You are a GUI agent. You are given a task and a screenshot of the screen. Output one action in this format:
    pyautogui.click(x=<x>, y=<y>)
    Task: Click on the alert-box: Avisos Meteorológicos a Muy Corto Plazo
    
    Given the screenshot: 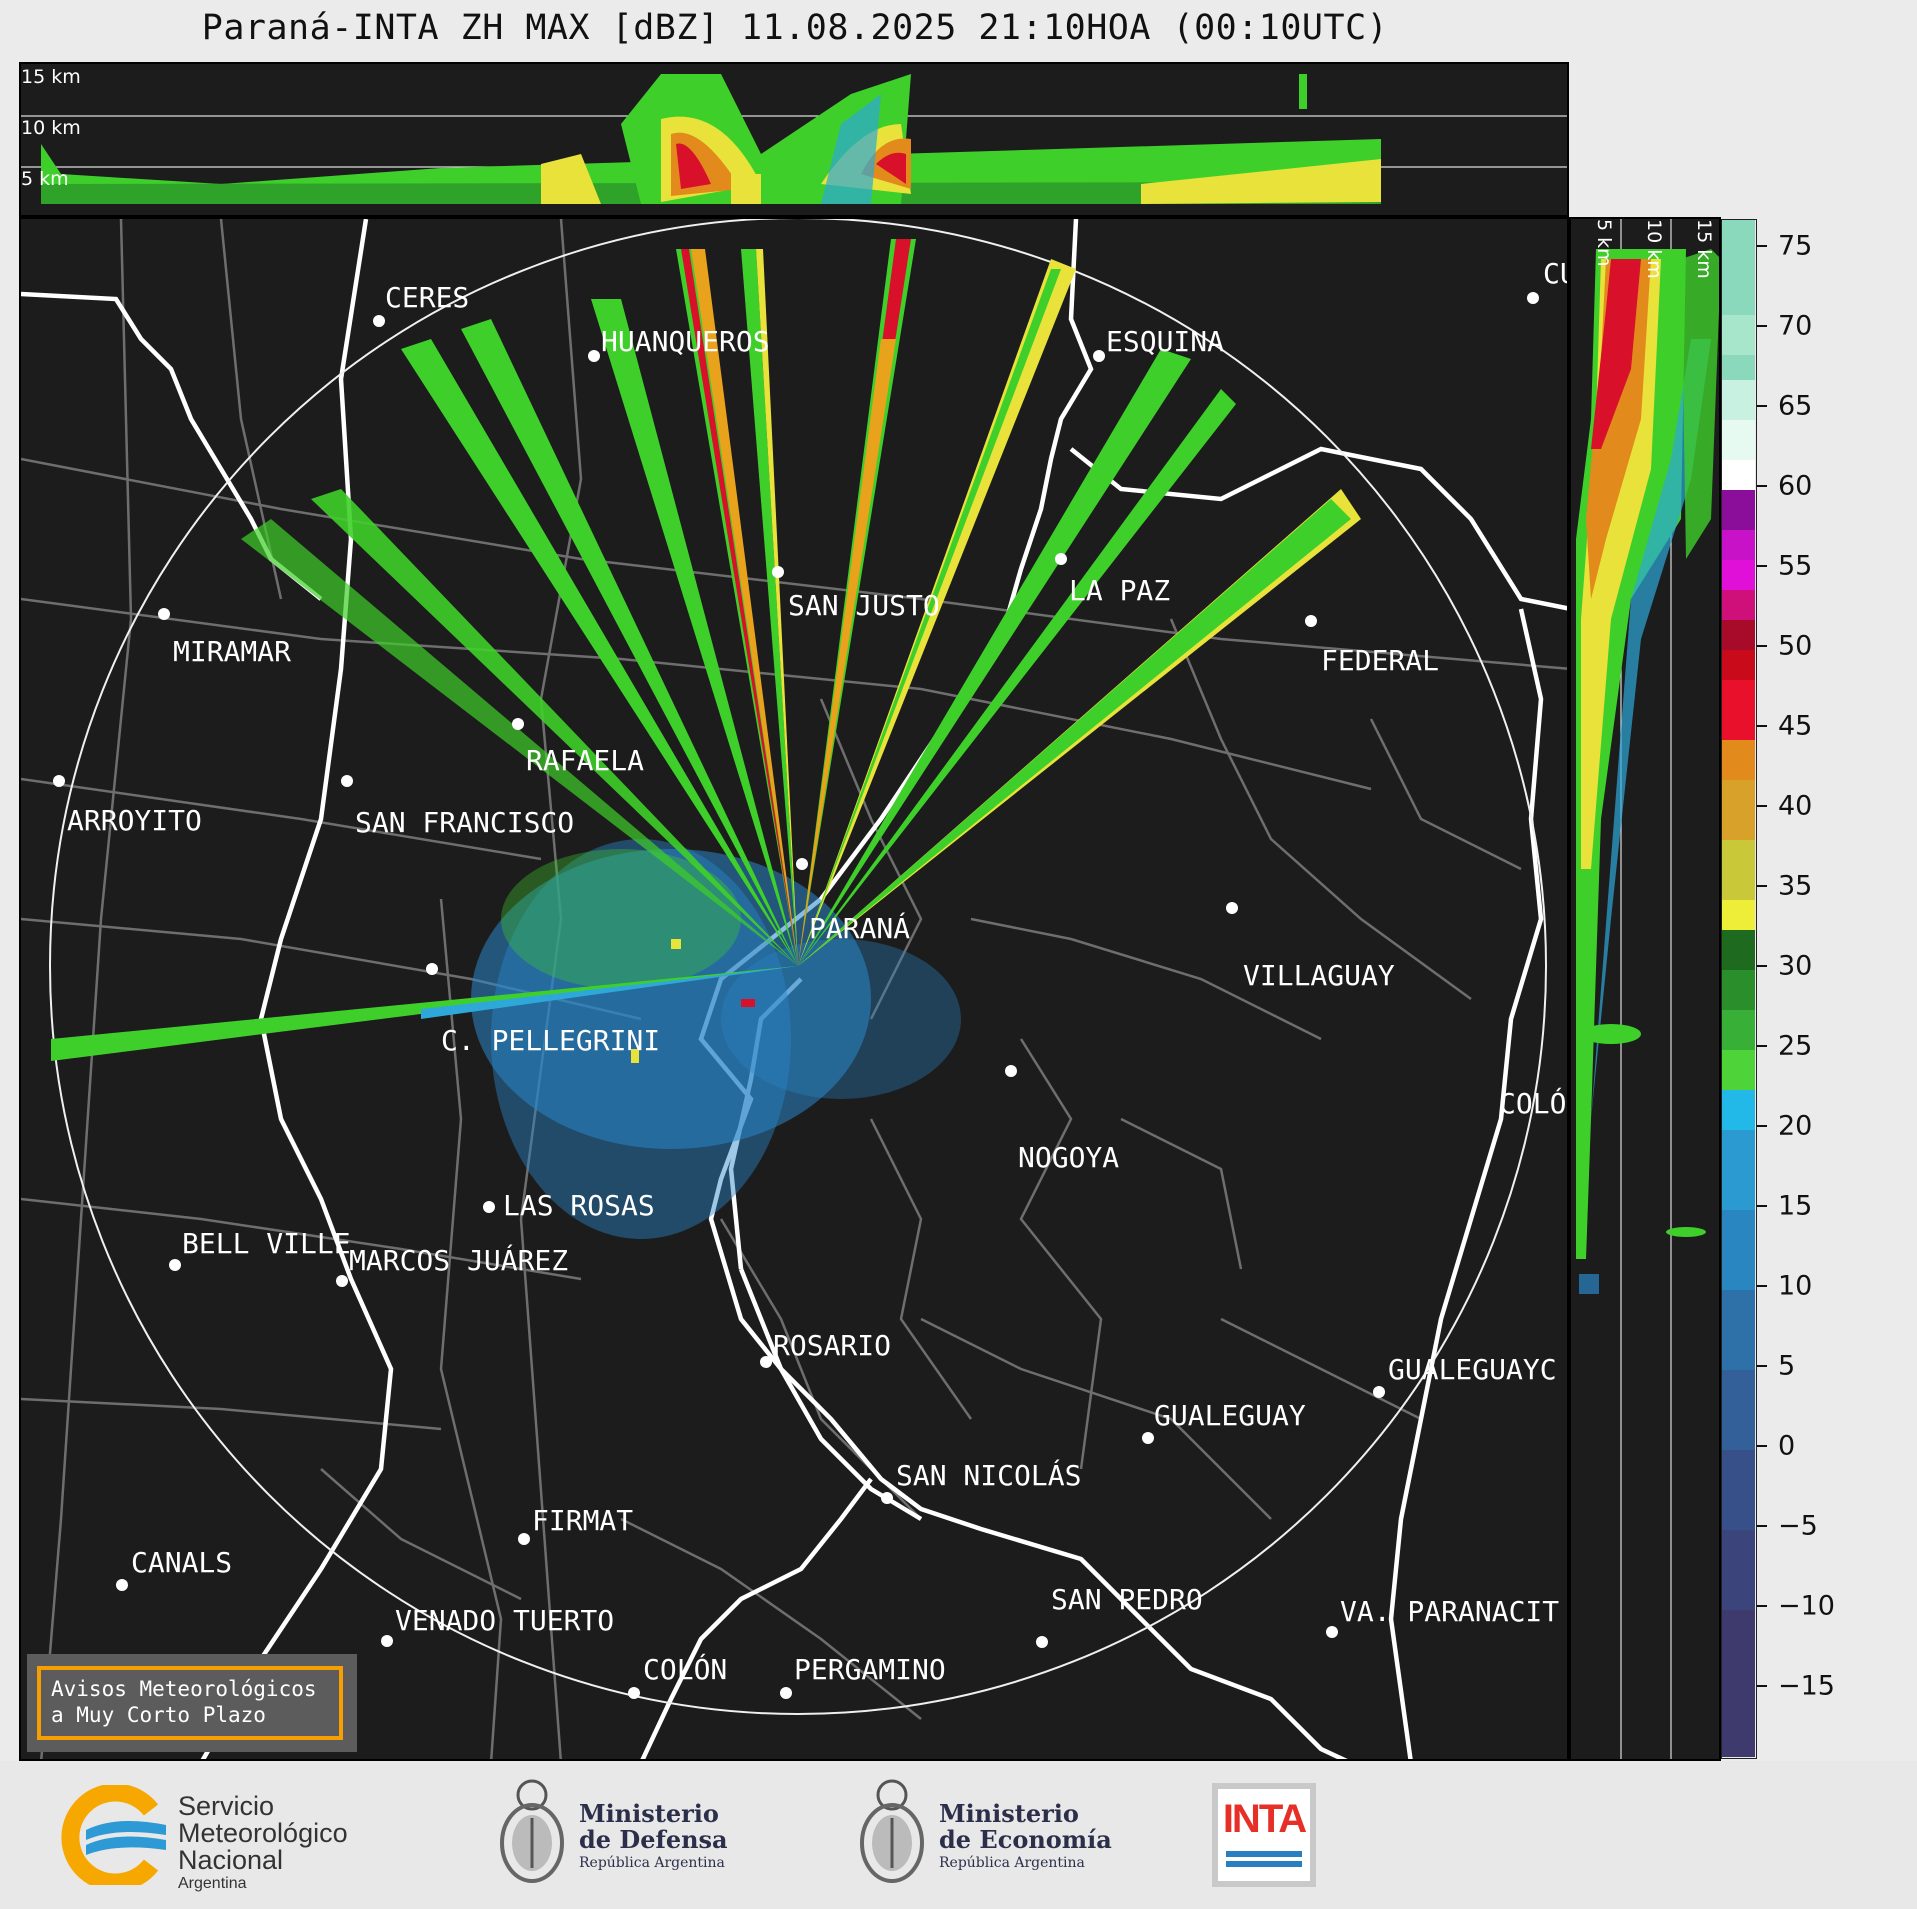 What is the action you would take?
    pyautogui.click(x=192, y=1703)
    